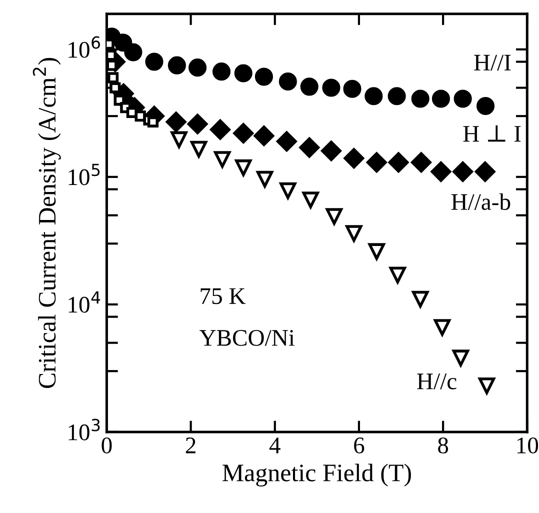 The height and width of the screenshot is (513, 539). Describe the element at coordinates (492, 133) in the screenshot. I see `legend-label: H ⊥ I` at that location.